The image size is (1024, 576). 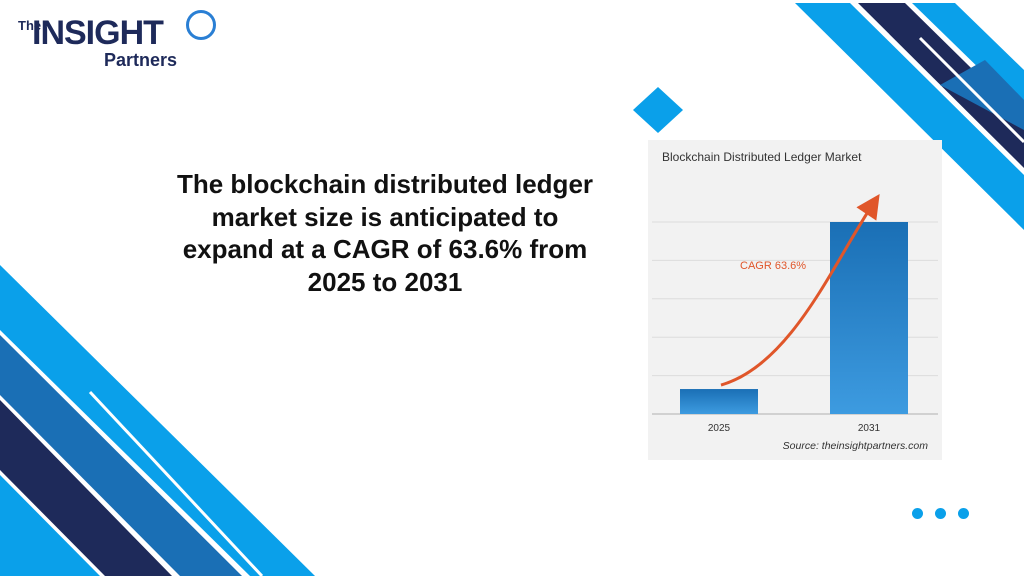 I want to click on logo-insight-text: INSIGHT, so click(x=98, y=33).